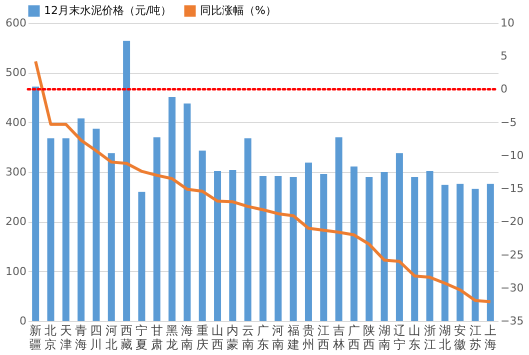  I want to click on y-tick-label: 0, so click(23, 321).